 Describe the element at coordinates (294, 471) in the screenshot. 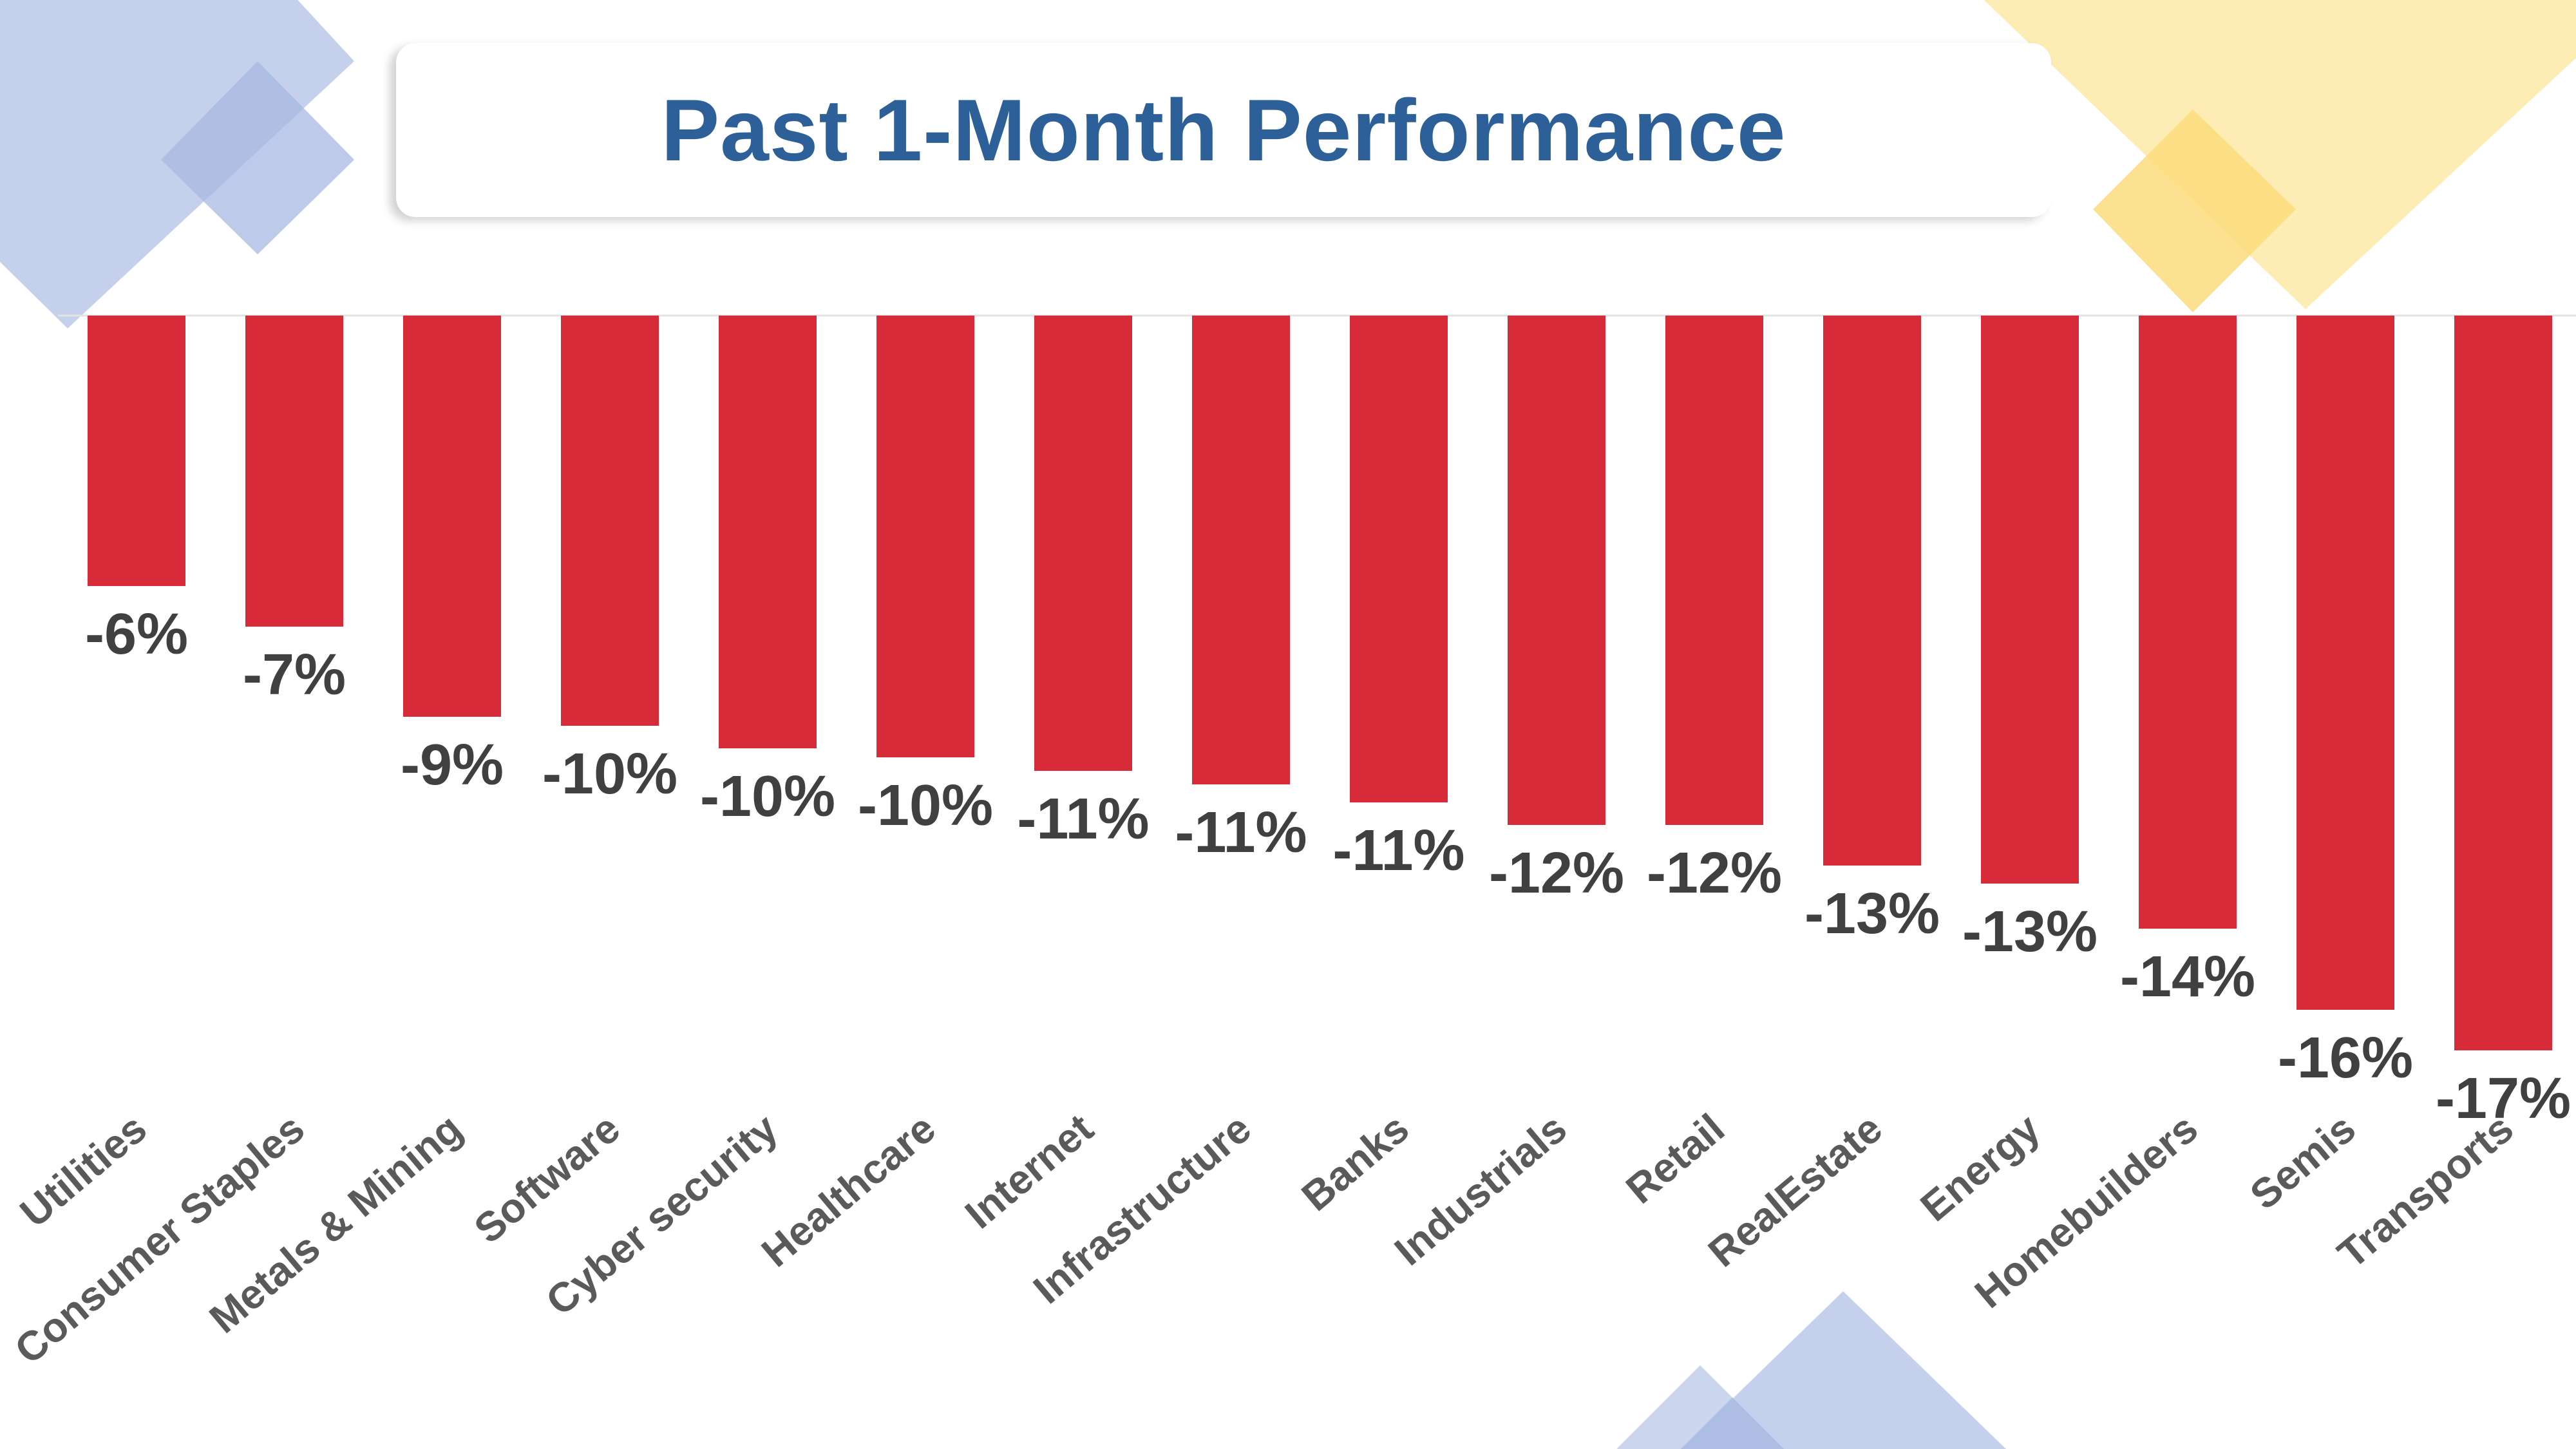

I see `bar-consumer-staples` at that location.